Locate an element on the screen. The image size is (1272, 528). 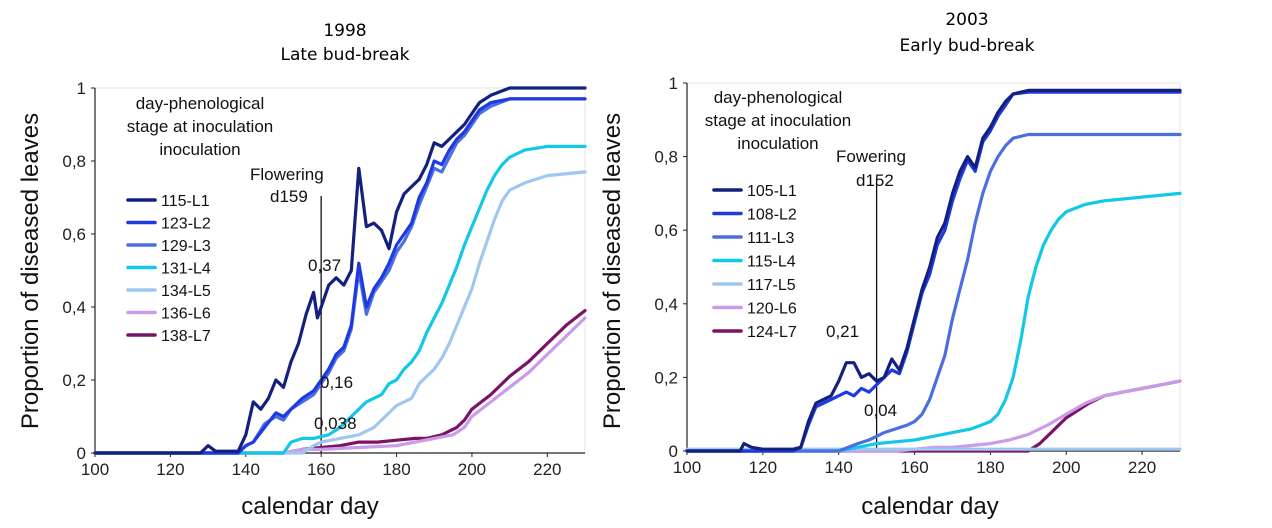
legend-label: 105-L1 is located at coordinates (772, 191).